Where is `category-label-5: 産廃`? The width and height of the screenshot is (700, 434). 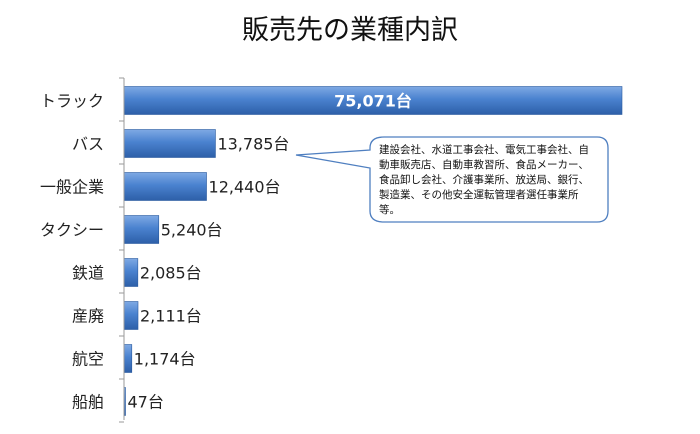
category-label-5: 産廃 is located at coordinates (88, 316).